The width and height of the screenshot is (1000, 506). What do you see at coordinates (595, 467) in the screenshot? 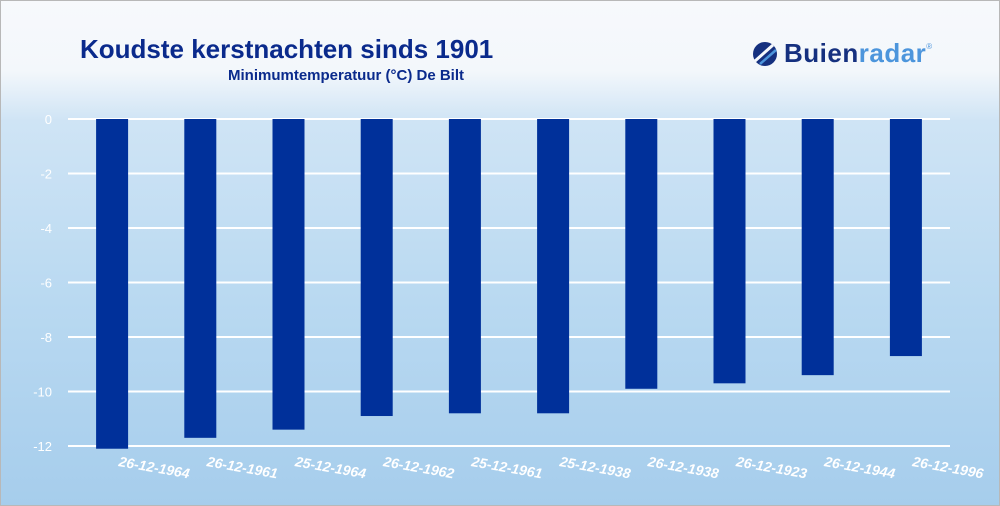
I see `x-tick-label: 25-12-1938` at bounding box center [595, 467].